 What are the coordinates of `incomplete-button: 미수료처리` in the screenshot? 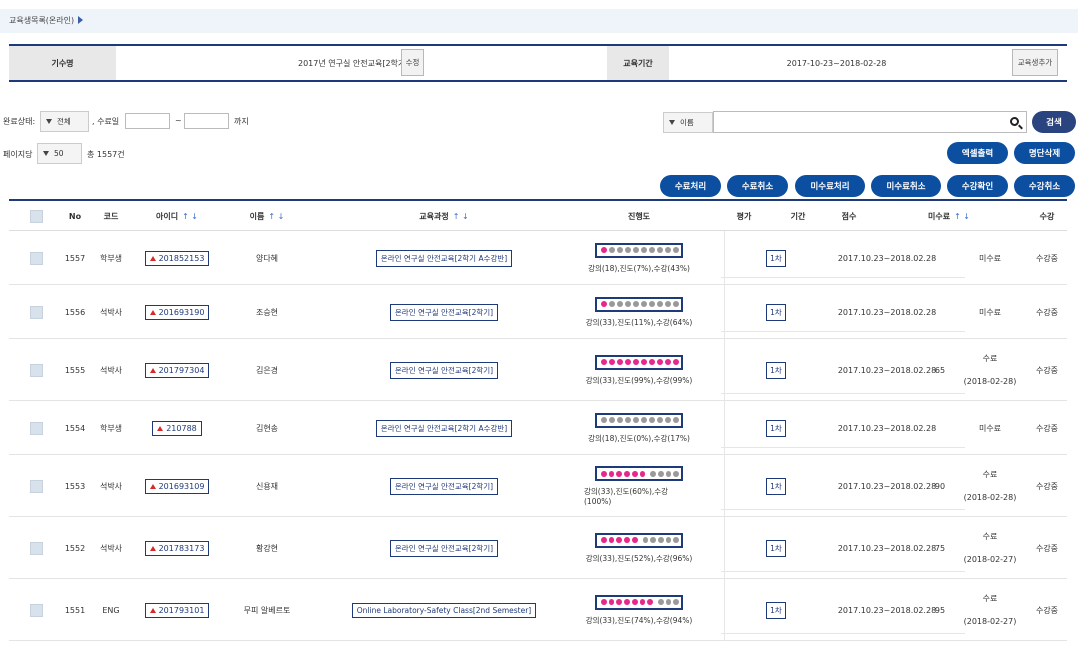 It's located at (830, 186).